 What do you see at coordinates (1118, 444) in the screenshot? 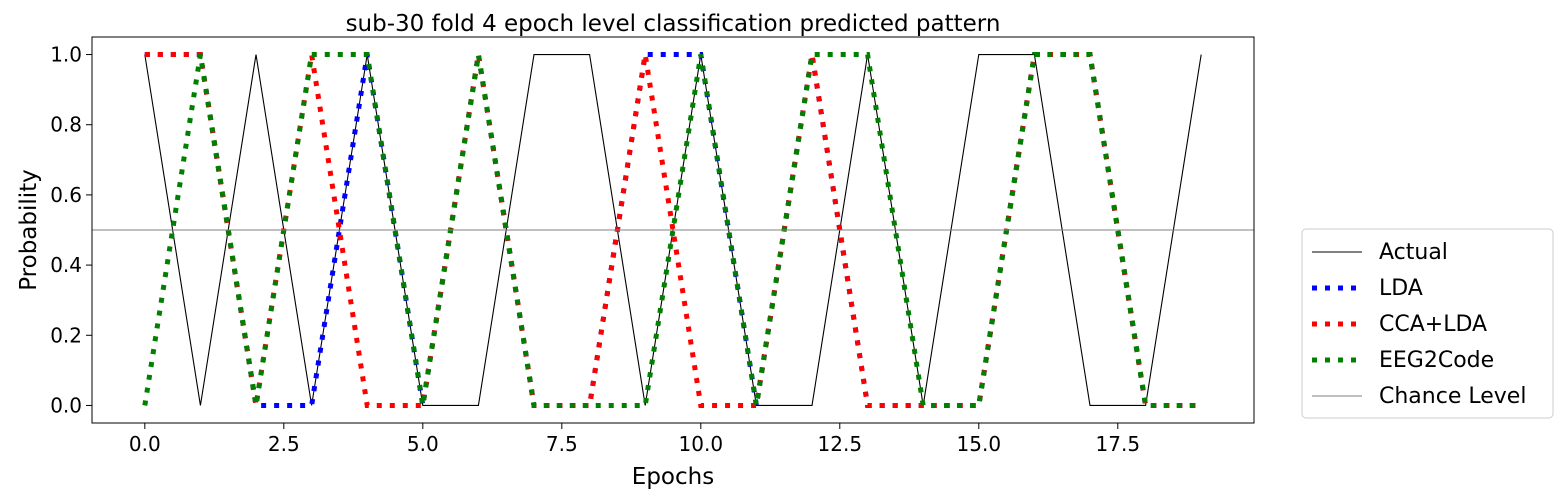
I see `x-tick-label: 17.5` at bounding box center [1118, 444].